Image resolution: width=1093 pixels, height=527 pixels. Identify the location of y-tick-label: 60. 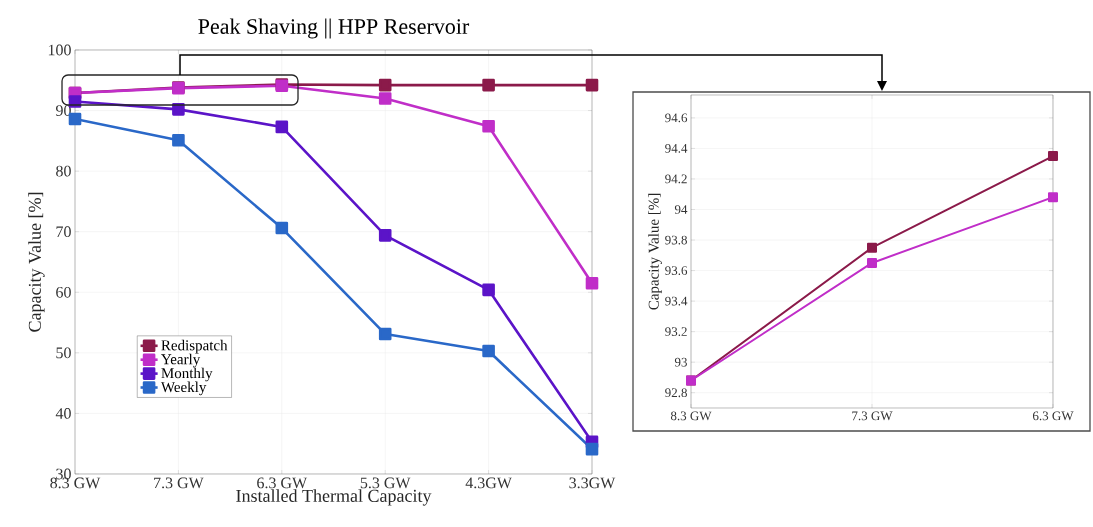
(63, 292).